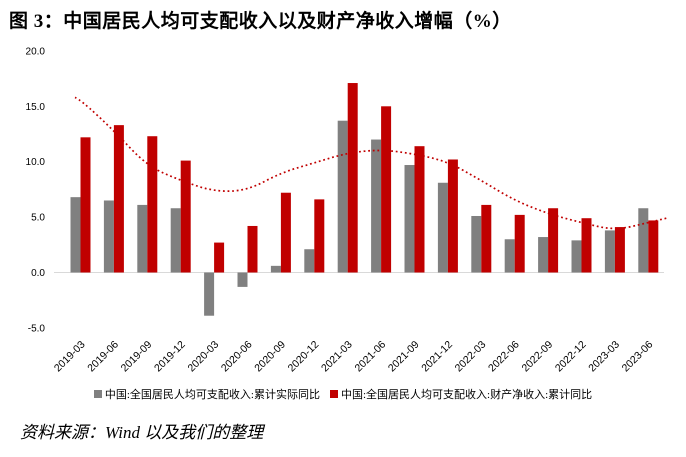 The height and width of the screenshot is (457, 686). What do you see at coordinates (36, 107) in the screenshot?
I see `y-tick-label: 15.0` at bounding box center [36, 107].